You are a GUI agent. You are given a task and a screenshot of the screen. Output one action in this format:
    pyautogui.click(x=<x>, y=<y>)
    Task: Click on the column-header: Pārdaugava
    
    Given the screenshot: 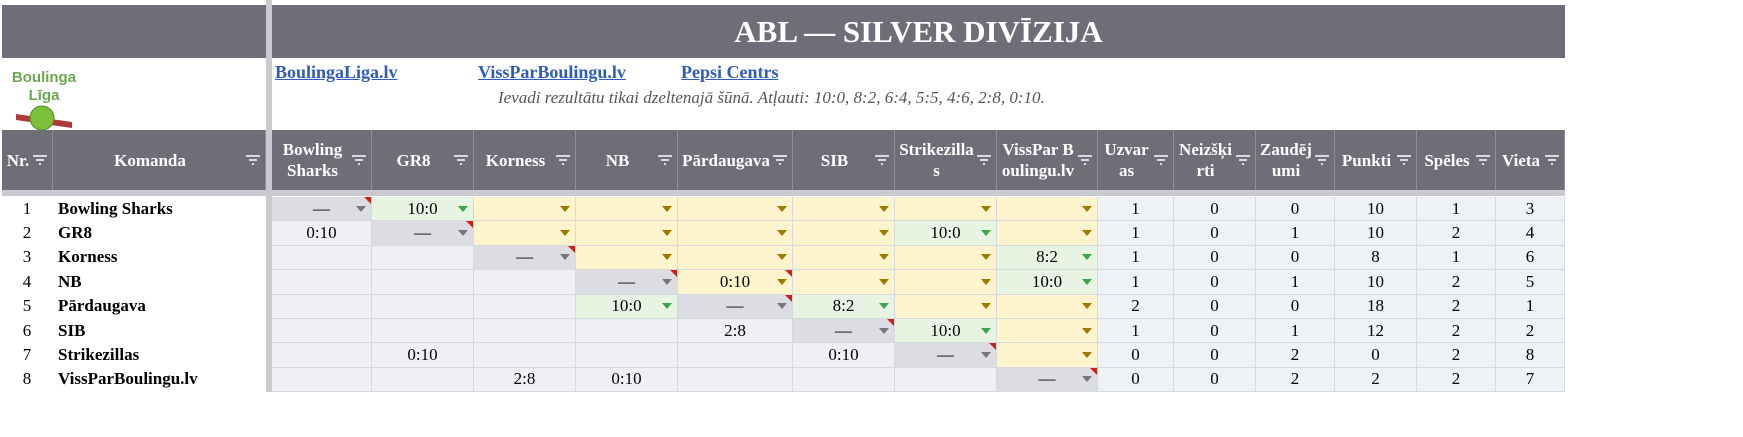 What is the action you would take?
    pyautogui.click(x=735, y=160)
    